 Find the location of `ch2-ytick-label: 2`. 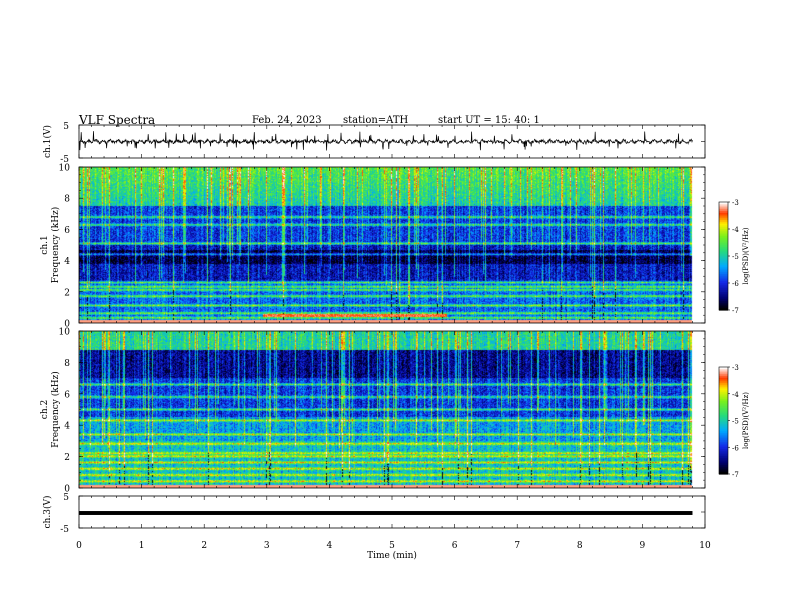

ch2-ytick-label: 2 is located at coordinates (67, 458).